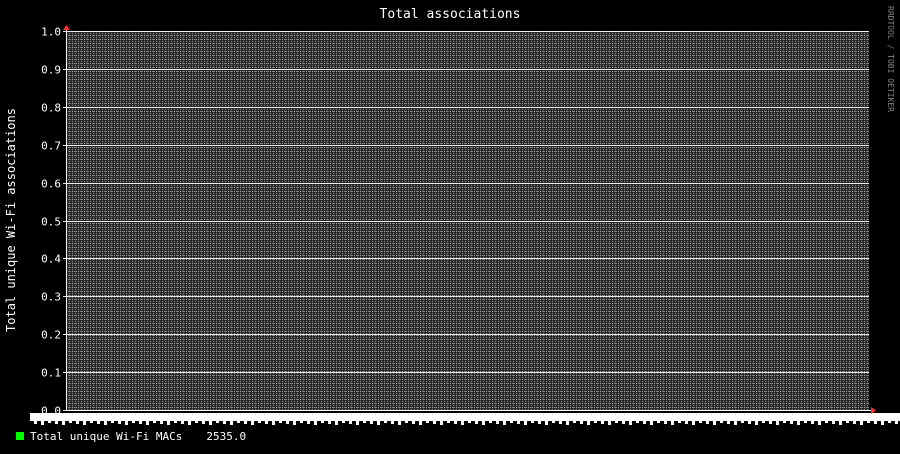  What do you see at coordinates (465, 417) in the screenshot?
I see `x-tick-label-band` at bounding box center [465, 417].